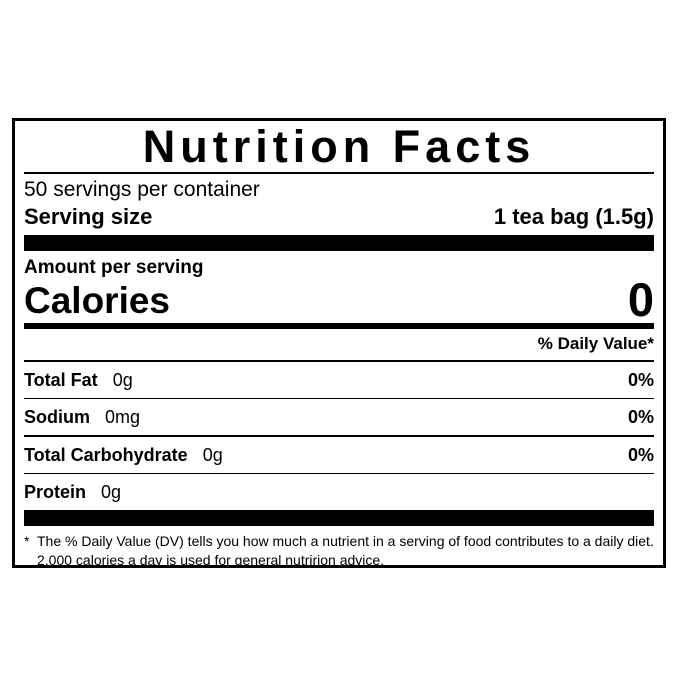 The width and height of the screenshot is (679, 679). What do you see at coordinates (339, 518) in the screenshot?
I see `separator-bar-thick-bottom` at bounding box center [339, 518].